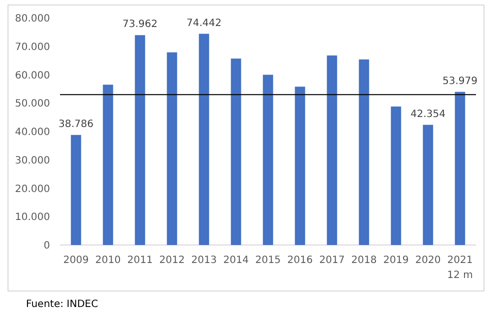 This screenshot has height=323, width=492. What do you see at coordinates (62, 304) in the screenshot?
I see `source-note: Fuente: INDEC` at bounding box center [62, 304].